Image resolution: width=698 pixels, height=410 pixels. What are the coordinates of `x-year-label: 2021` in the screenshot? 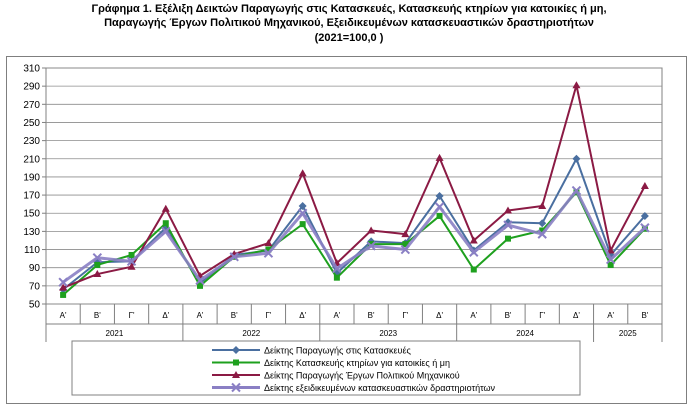 It's located at (115, 333).